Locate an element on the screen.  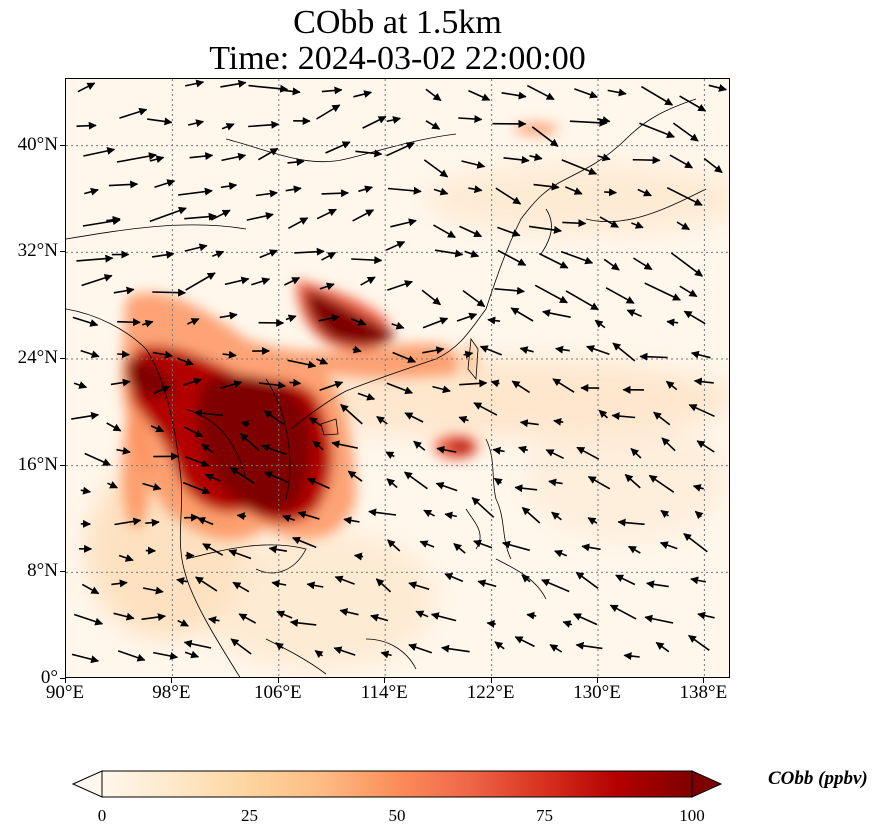
lon-tick-label: 106°E is located at coordinates (277, 692).